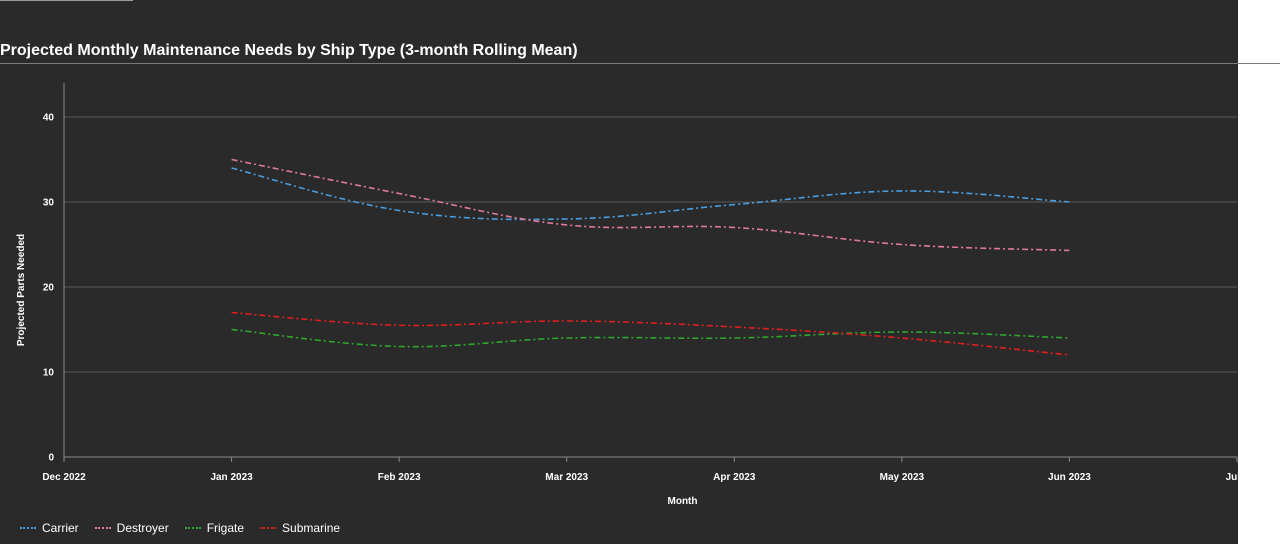 The image size is (1280, 544). Describe the element at coordinates (60, 528) in the screenshot. I see `legend-label: Carrier` at that location.